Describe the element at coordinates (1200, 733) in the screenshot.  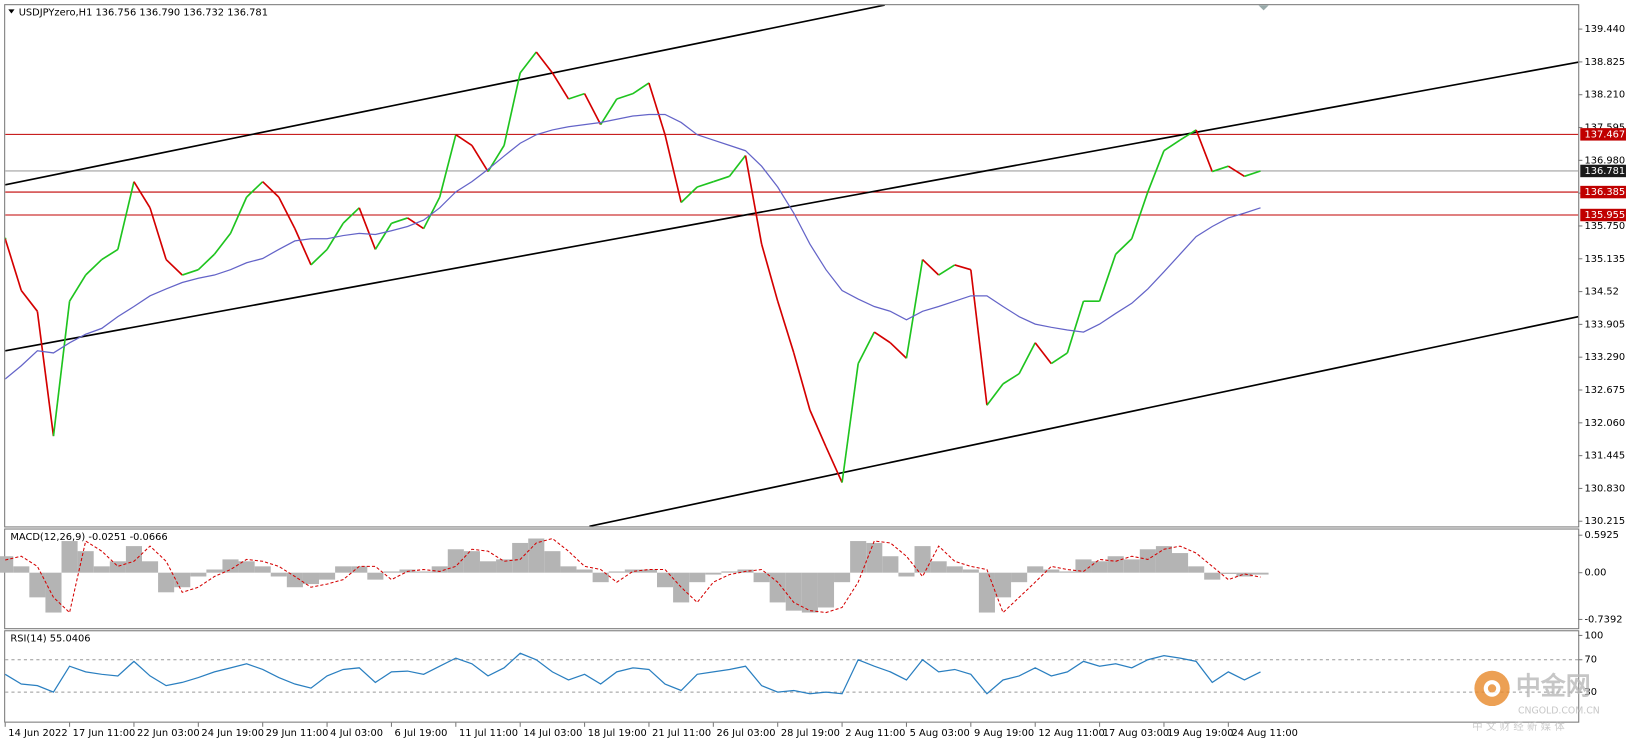
I see `x-tick-label: 19 Aug 19:00` at that location.